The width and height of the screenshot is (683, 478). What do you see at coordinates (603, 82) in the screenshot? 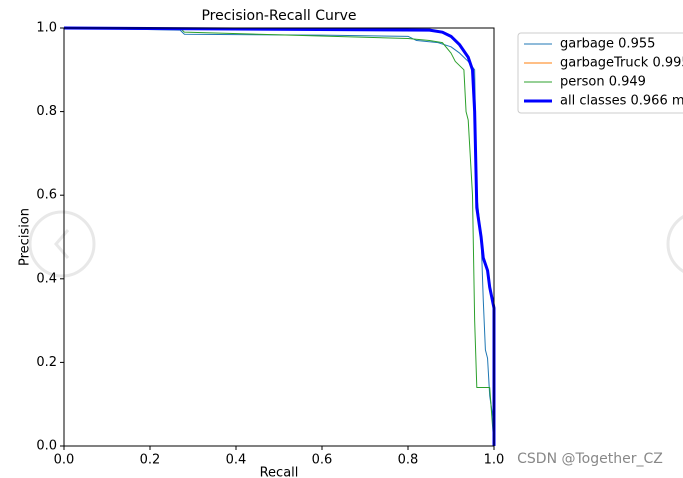
I see `legend-label: person 0.949` at bounding box center [603, 82].